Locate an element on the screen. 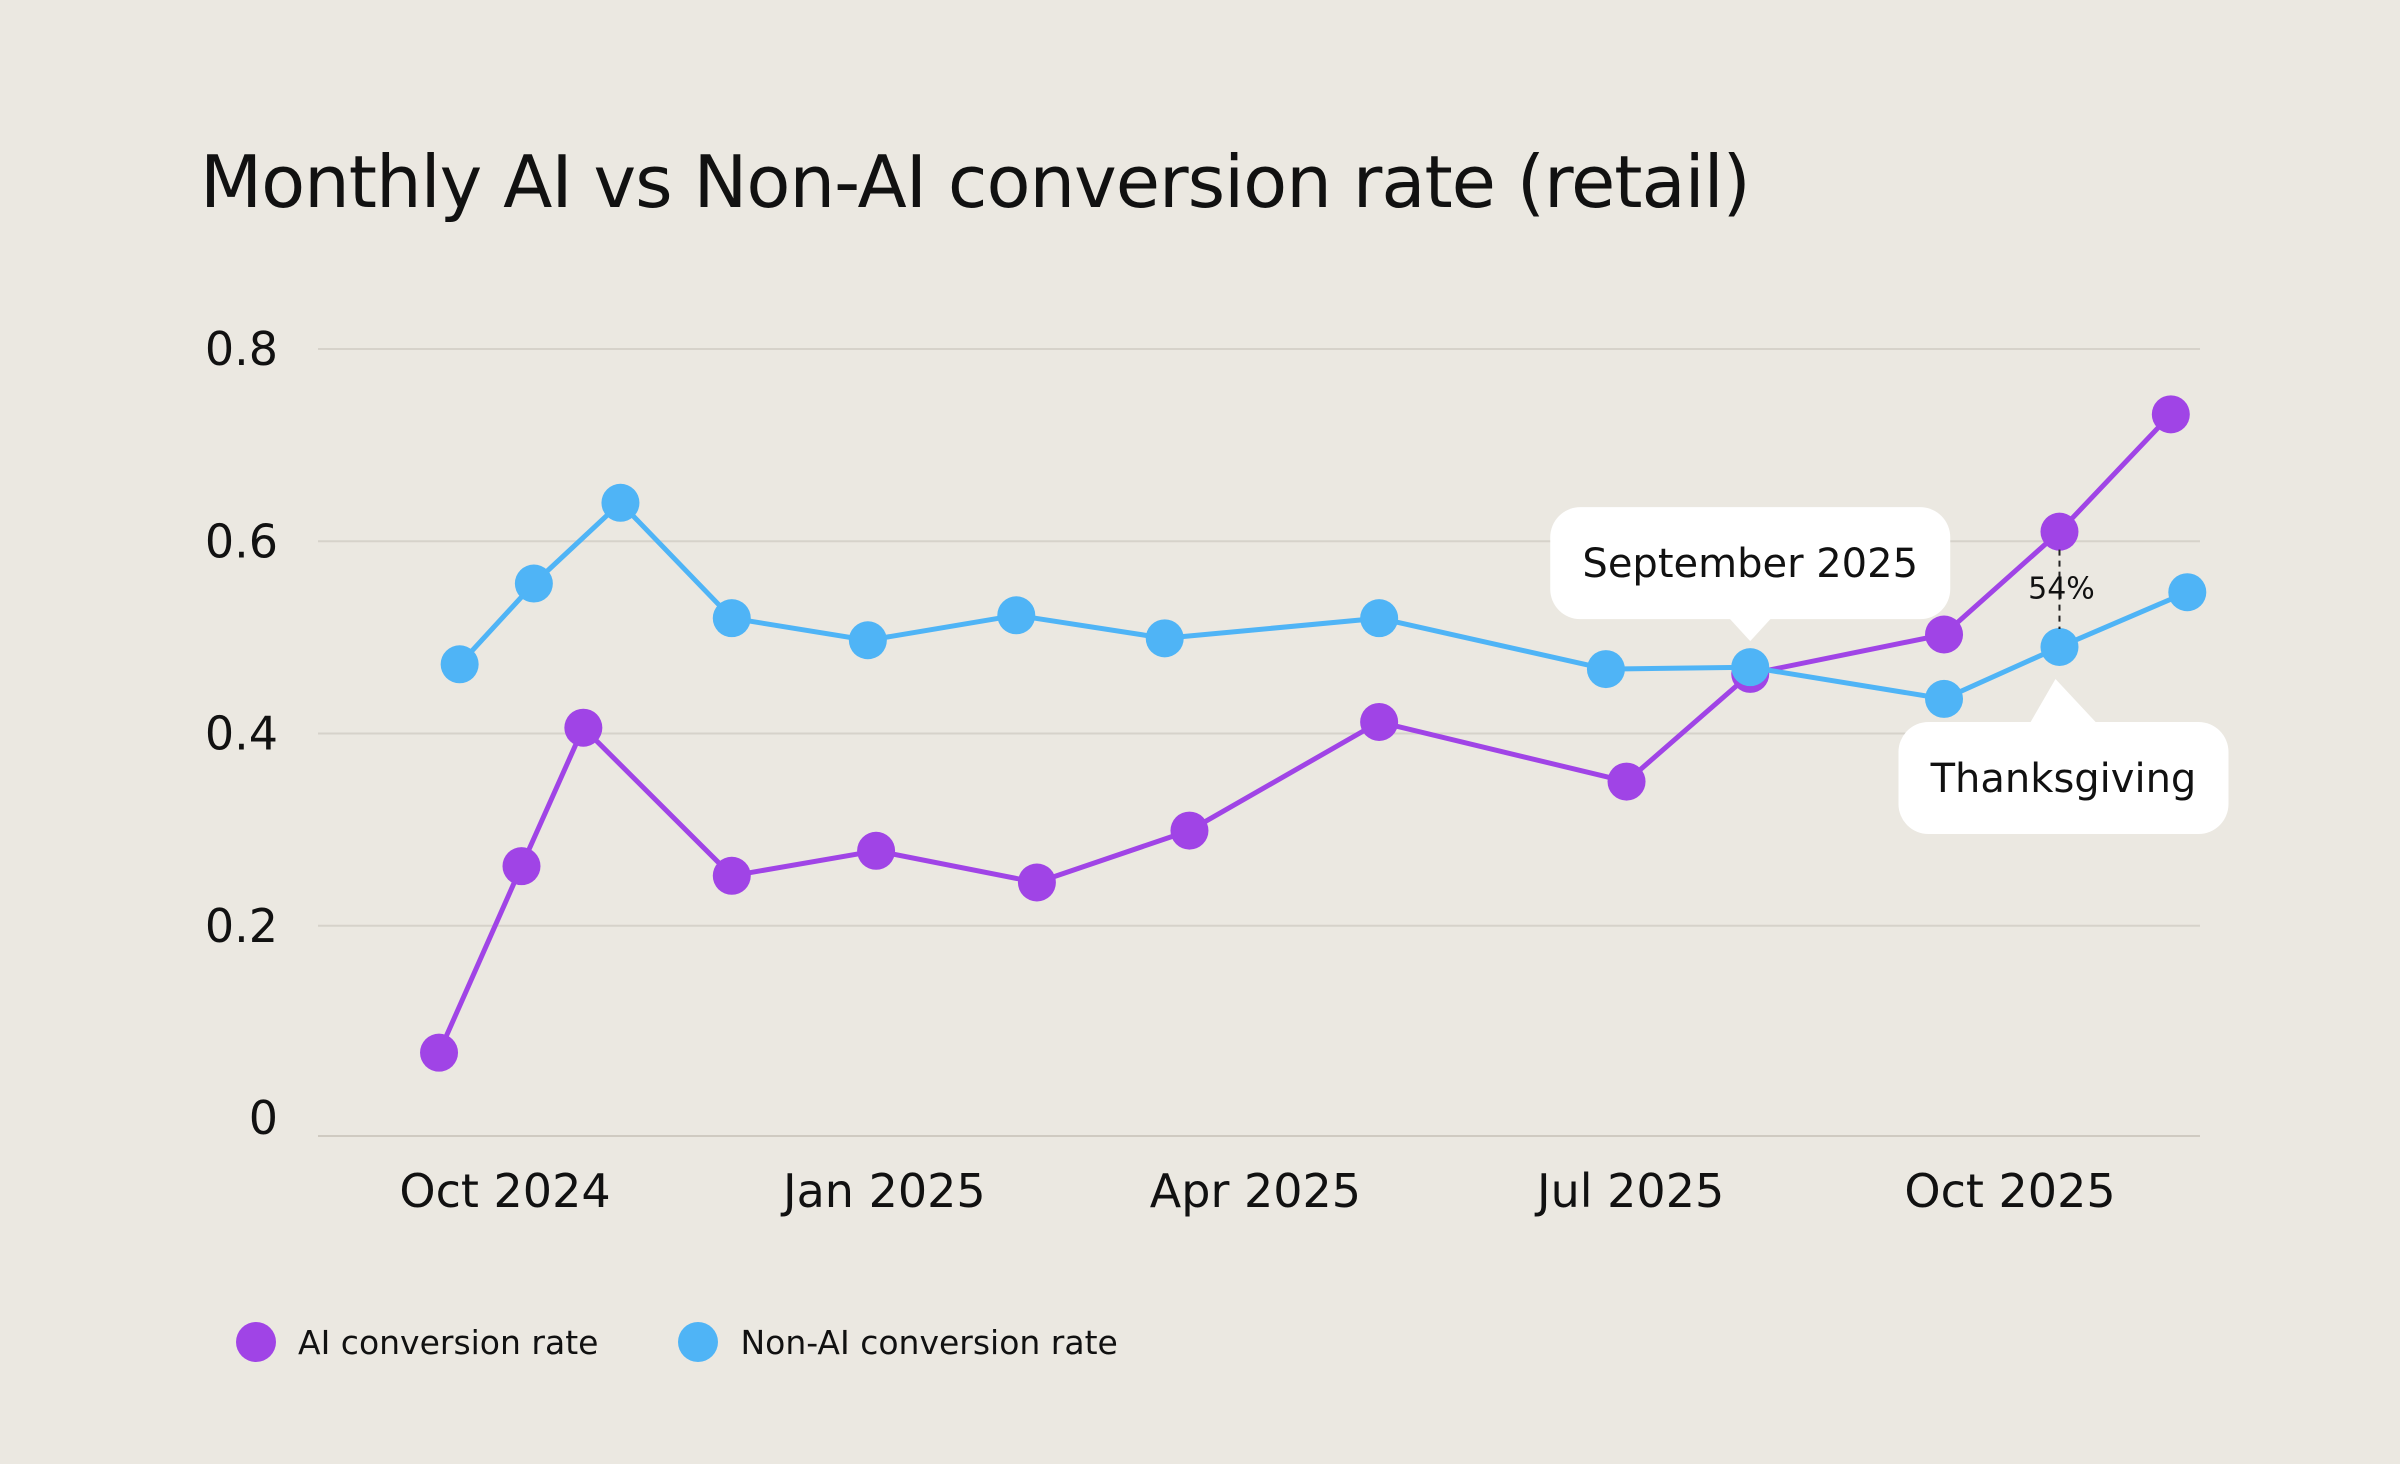 The image size is (2400, 1464). annotations: September 2025 Thanksgiving 54% is located at coordinates (1889, 670).